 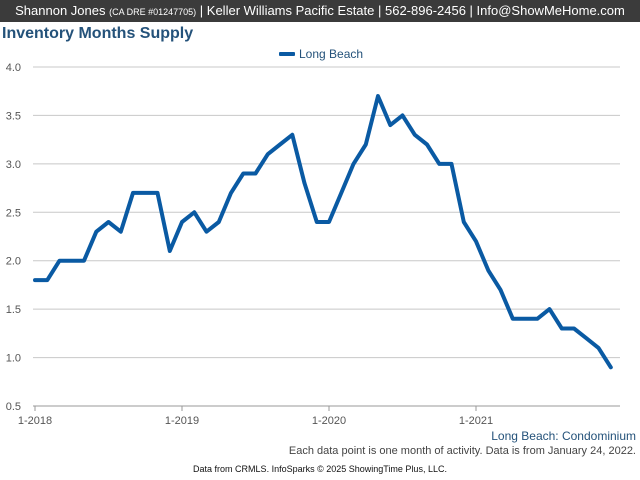 I want to click on chart-legend: Long Beach, so click(x=321, y=54).